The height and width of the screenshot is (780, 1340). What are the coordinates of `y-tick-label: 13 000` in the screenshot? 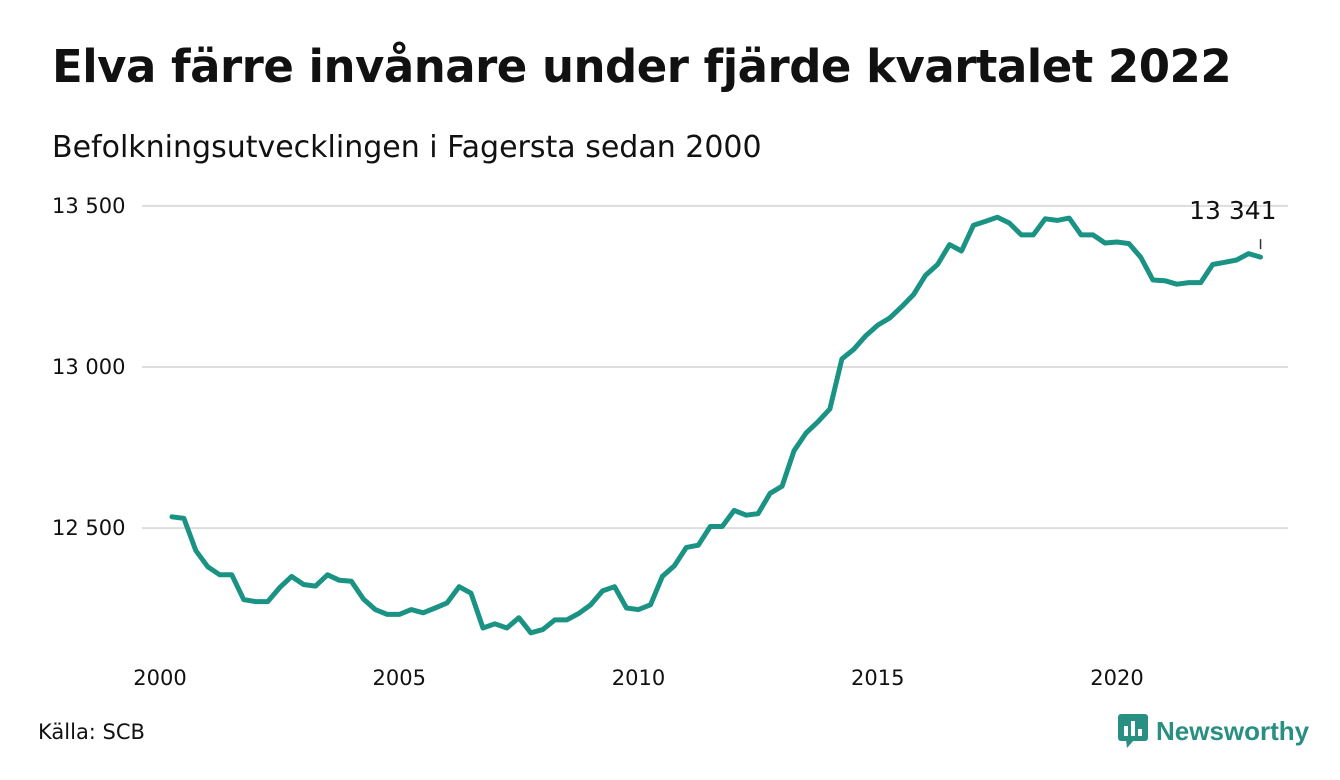 It's located at (88, 367).